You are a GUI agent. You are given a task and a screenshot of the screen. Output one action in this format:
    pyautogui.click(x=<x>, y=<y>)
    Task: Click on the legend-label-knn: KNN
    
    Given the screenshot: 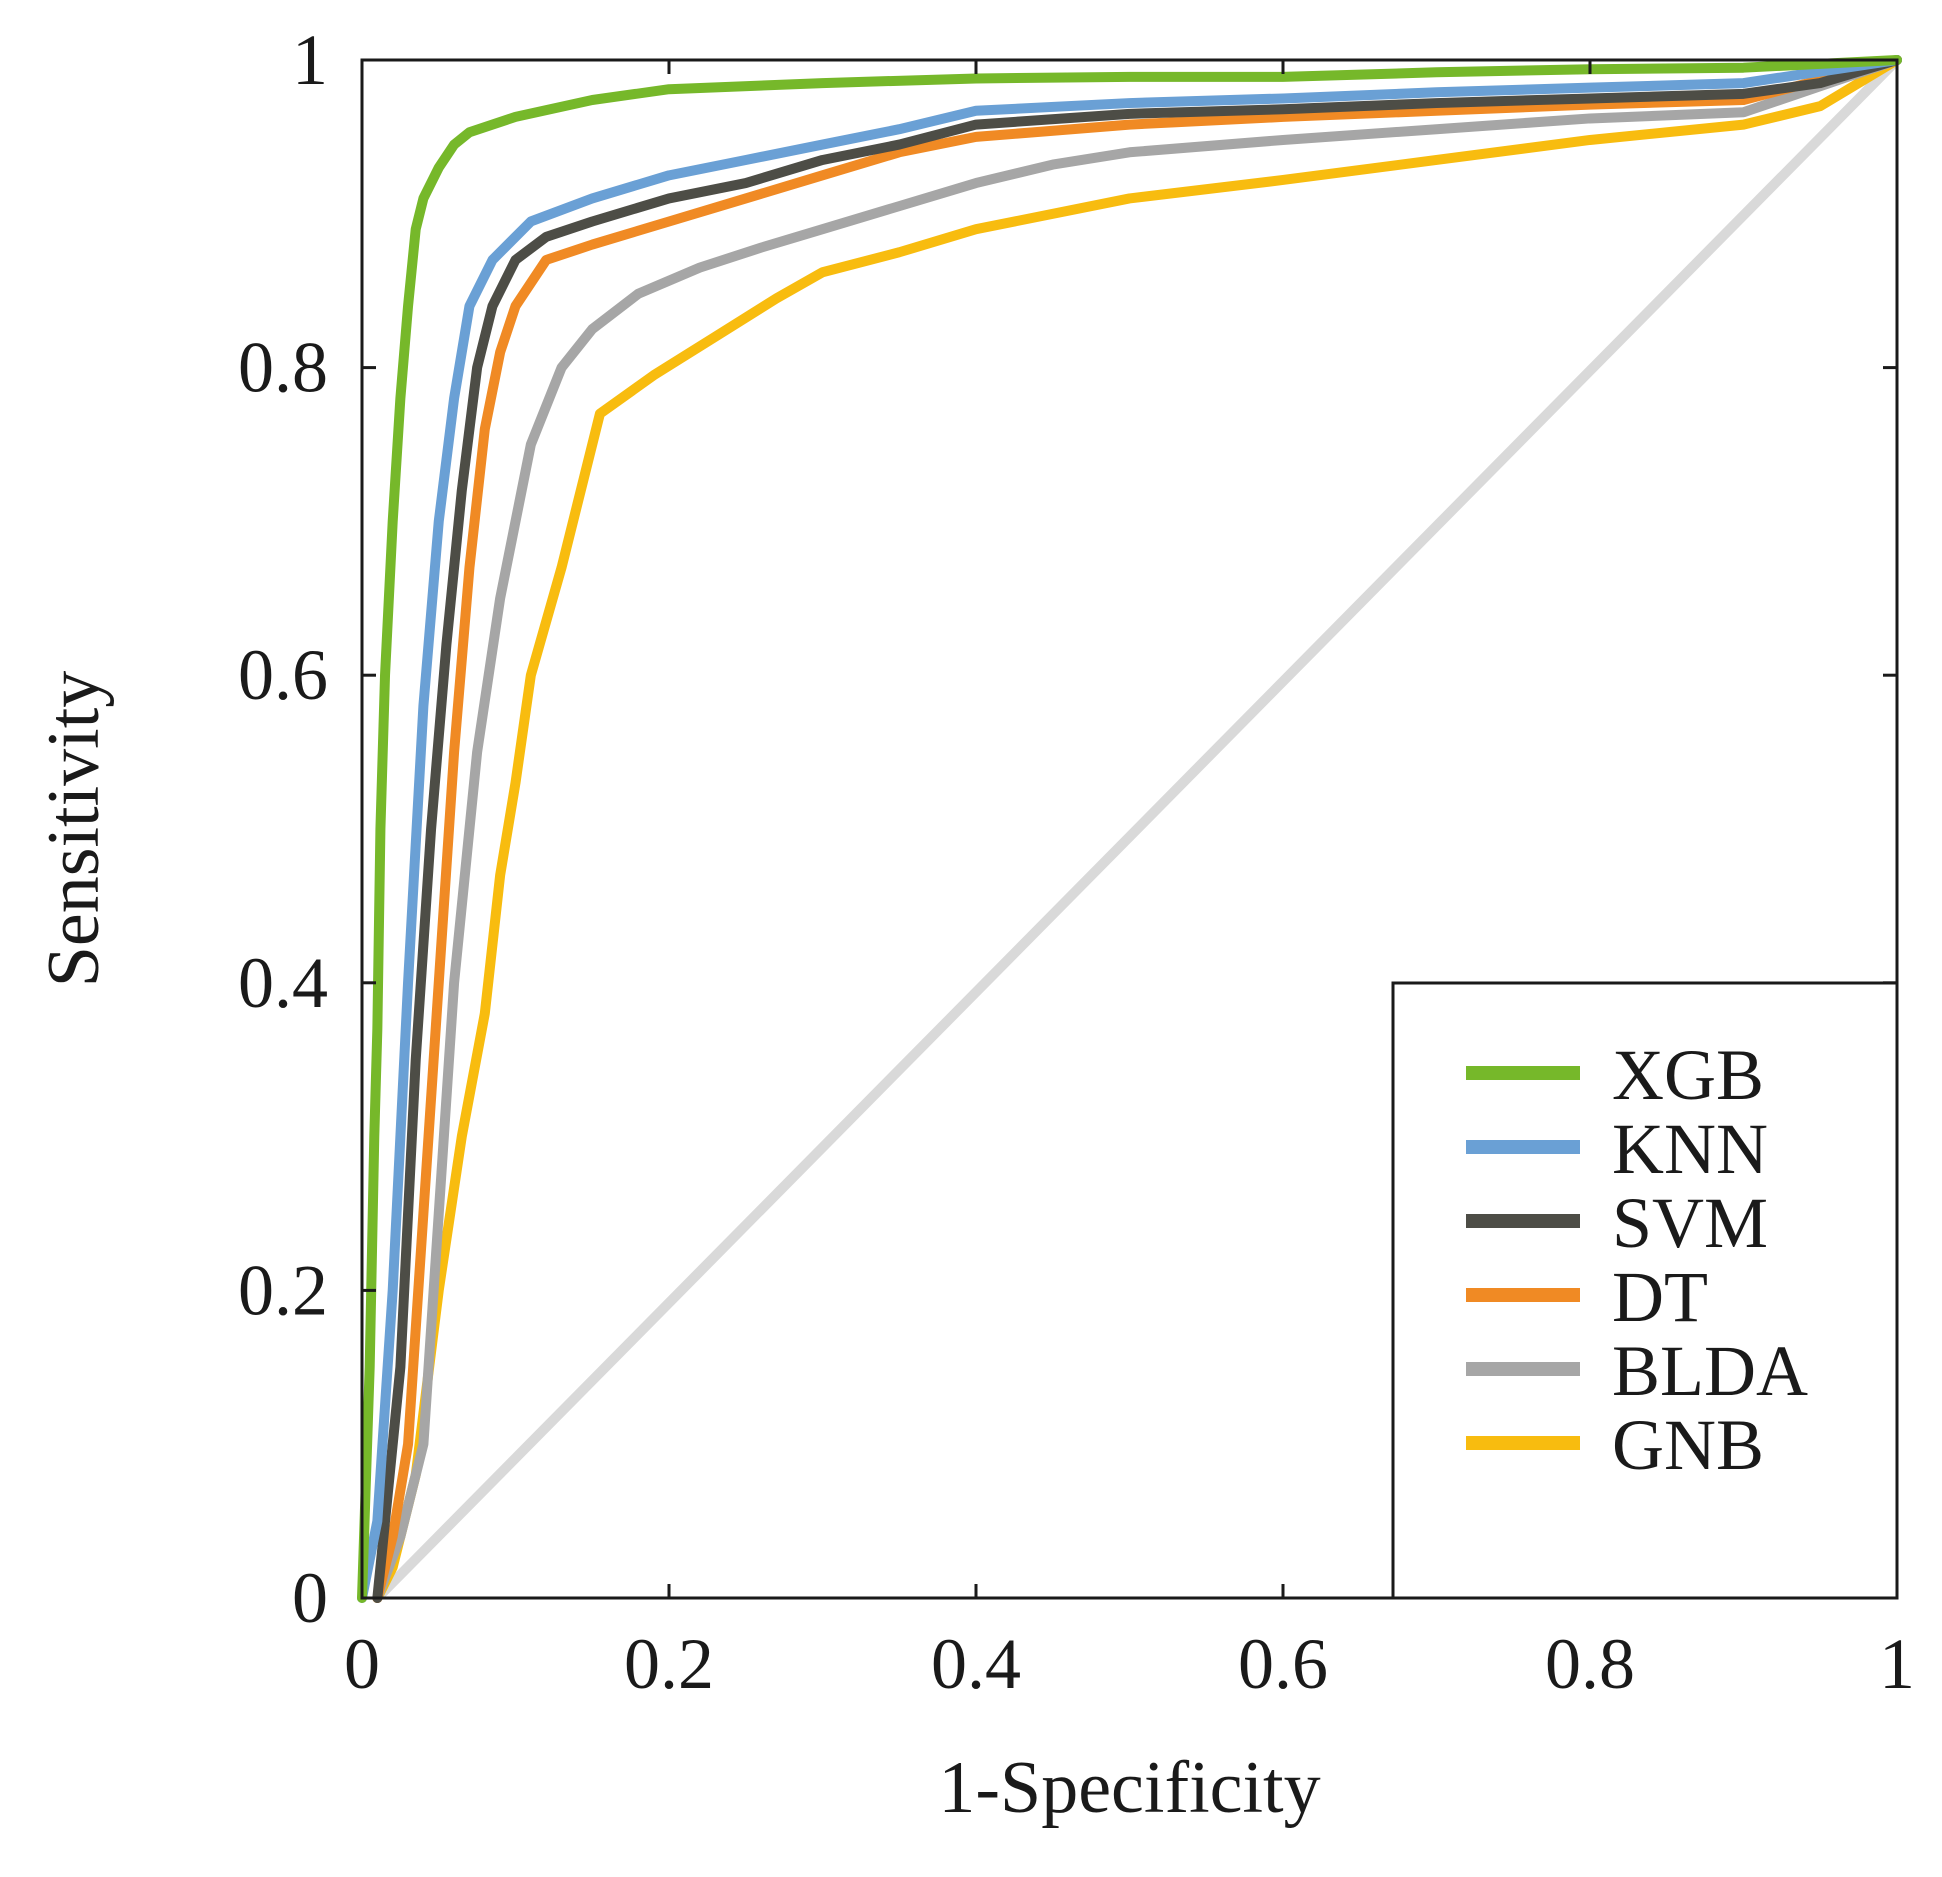 What is the action you would take?
    pyautogui.click(x=1690, y=1149)
    